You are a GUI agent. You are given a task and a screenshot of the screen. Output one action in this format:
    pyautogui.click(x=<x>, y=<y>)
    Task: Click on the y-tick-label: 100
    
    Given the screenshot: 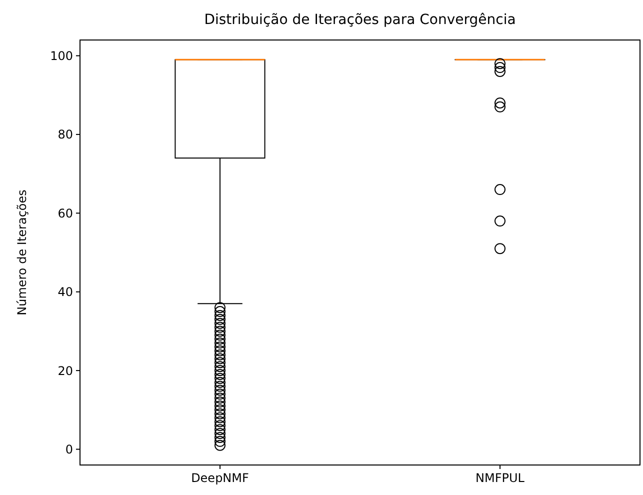 What is the action you would take?
    pyautogui.click(x=61, y=55)
    